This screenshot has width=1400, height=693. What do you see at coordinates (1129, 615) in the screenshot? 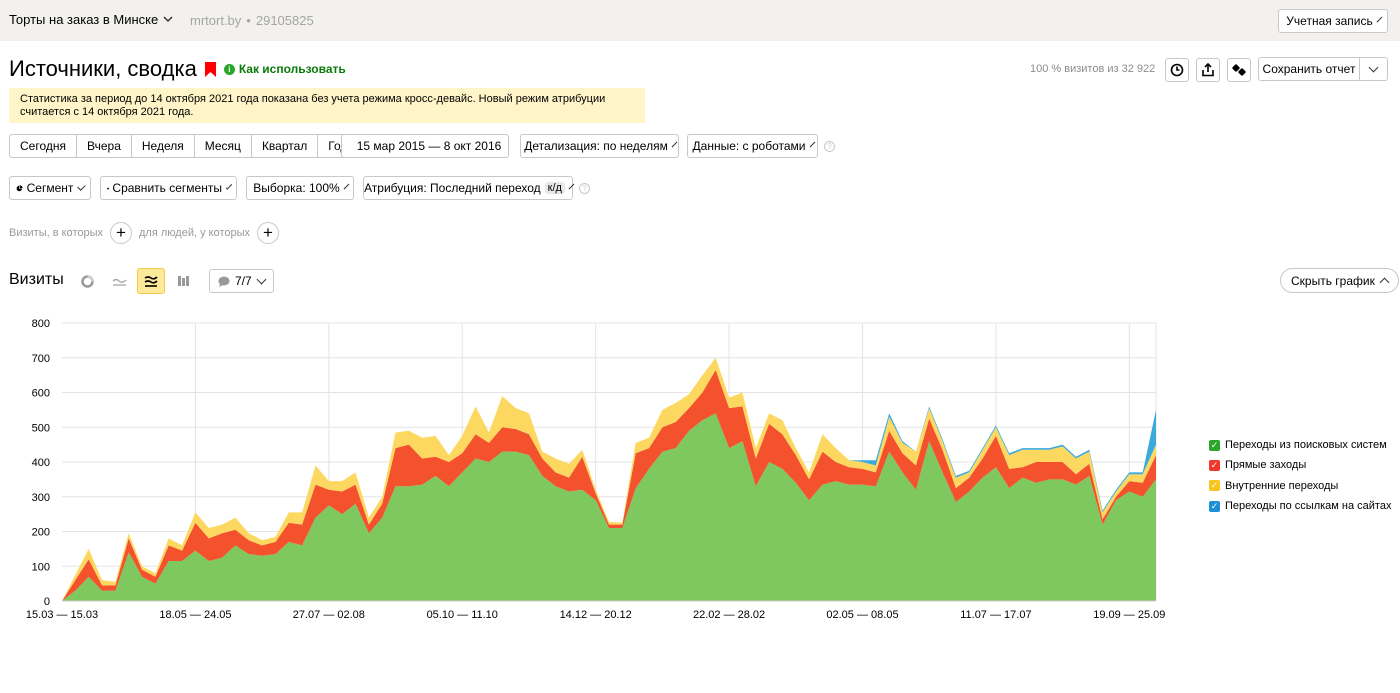
I see `x-tick-label: 19.09 — 25.09` at bounding box center [1129, 615].